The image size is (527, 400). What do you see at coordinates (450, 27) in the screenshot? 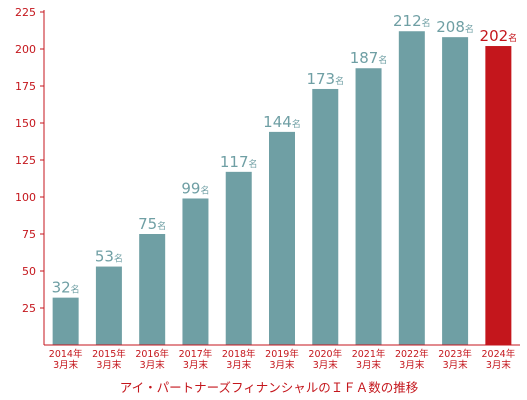
I see `bar-value: 208` at bounding box center [450, 27].